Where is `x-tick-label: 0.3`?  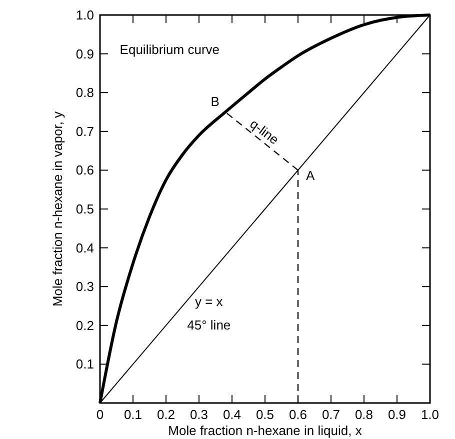 x-tick-label: 0.3 is located at coordinates (199, 414).